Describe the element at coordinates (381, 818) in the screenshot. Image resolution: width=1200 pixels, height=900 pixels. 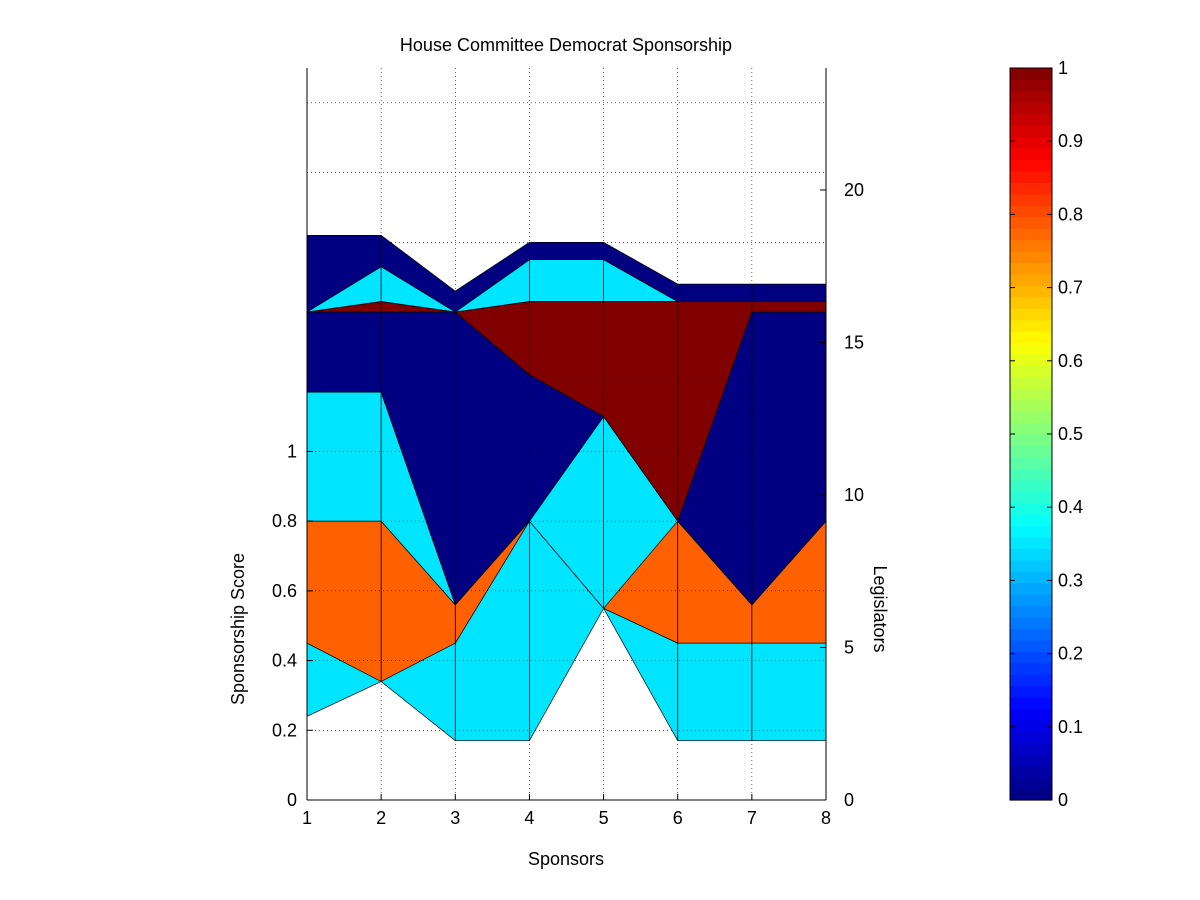
I see `x-tick-label-2: 2` at that location.